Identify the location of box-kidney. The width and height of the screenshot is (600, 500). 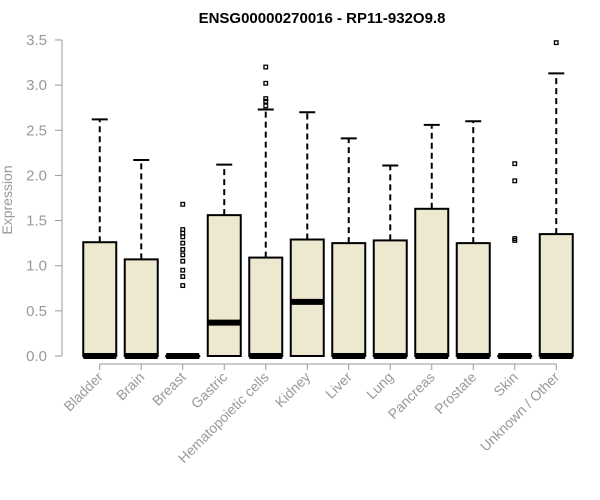
(307, 234).